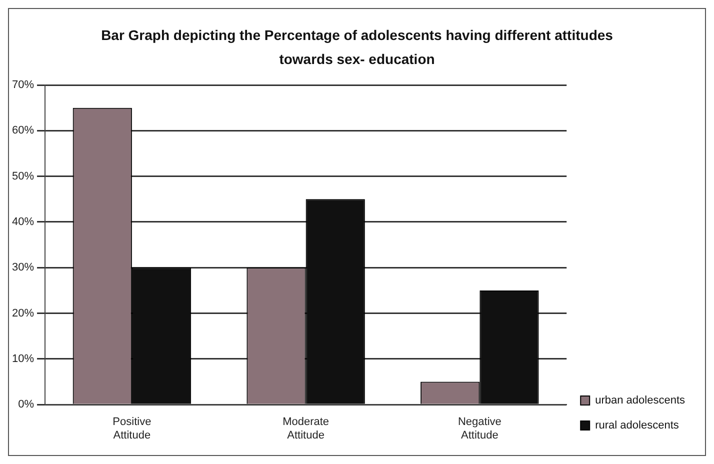 The width and height of the screenshot is (714, 464). What do you see at coordinates (23, 85) in the screenshot?
I see `y-tick-label: 70%` at bounding box center [23, 85].